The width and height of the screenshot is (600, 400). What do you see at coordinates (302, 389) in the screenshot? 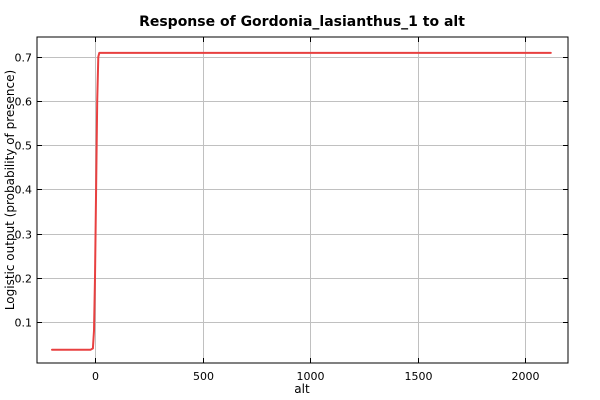
I see `x-axis-label: alt` at bounding box center [302, 389].